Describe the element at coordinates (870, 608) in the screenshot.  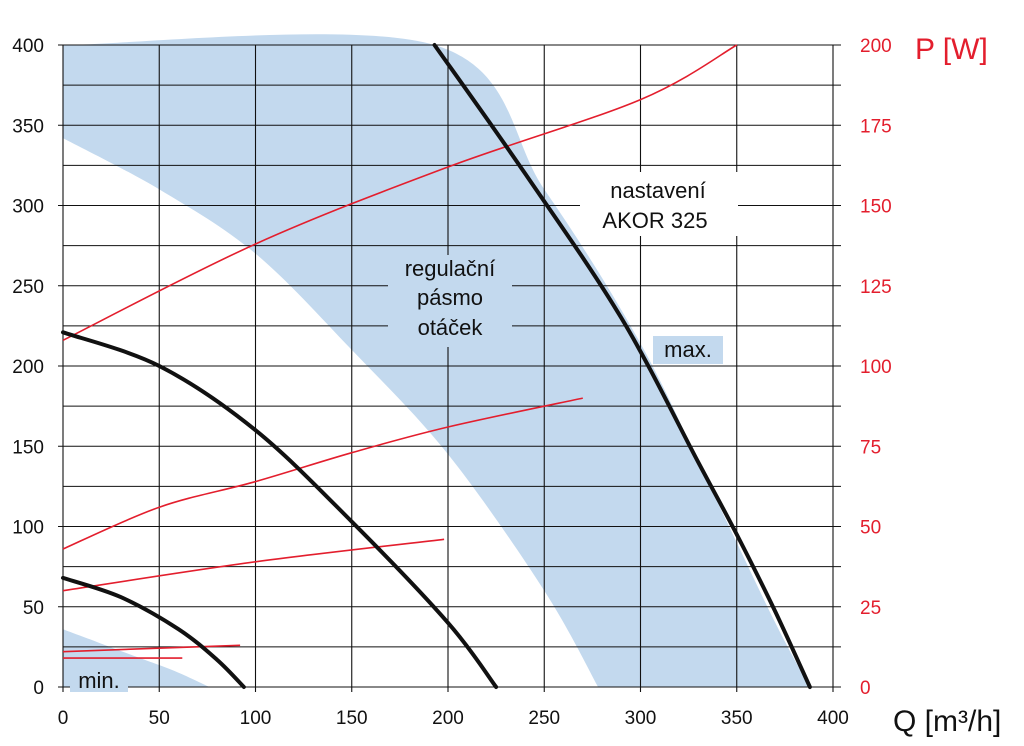
I see `y-right-tick-label: 25` at that location.